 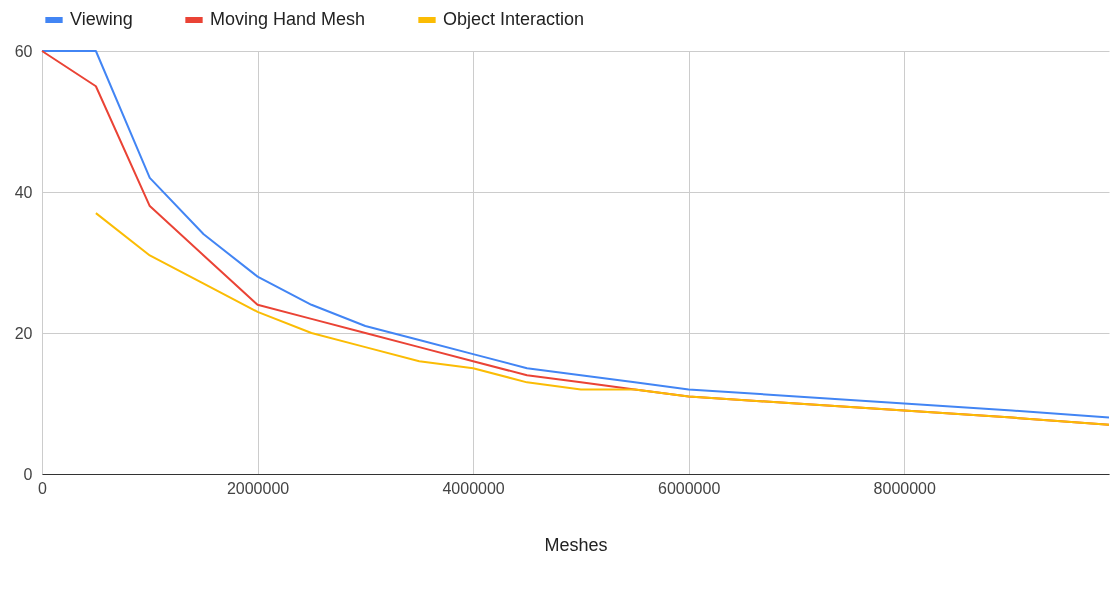 I want to click on x-tick-label: 4000000, so click(x=473, y=488).